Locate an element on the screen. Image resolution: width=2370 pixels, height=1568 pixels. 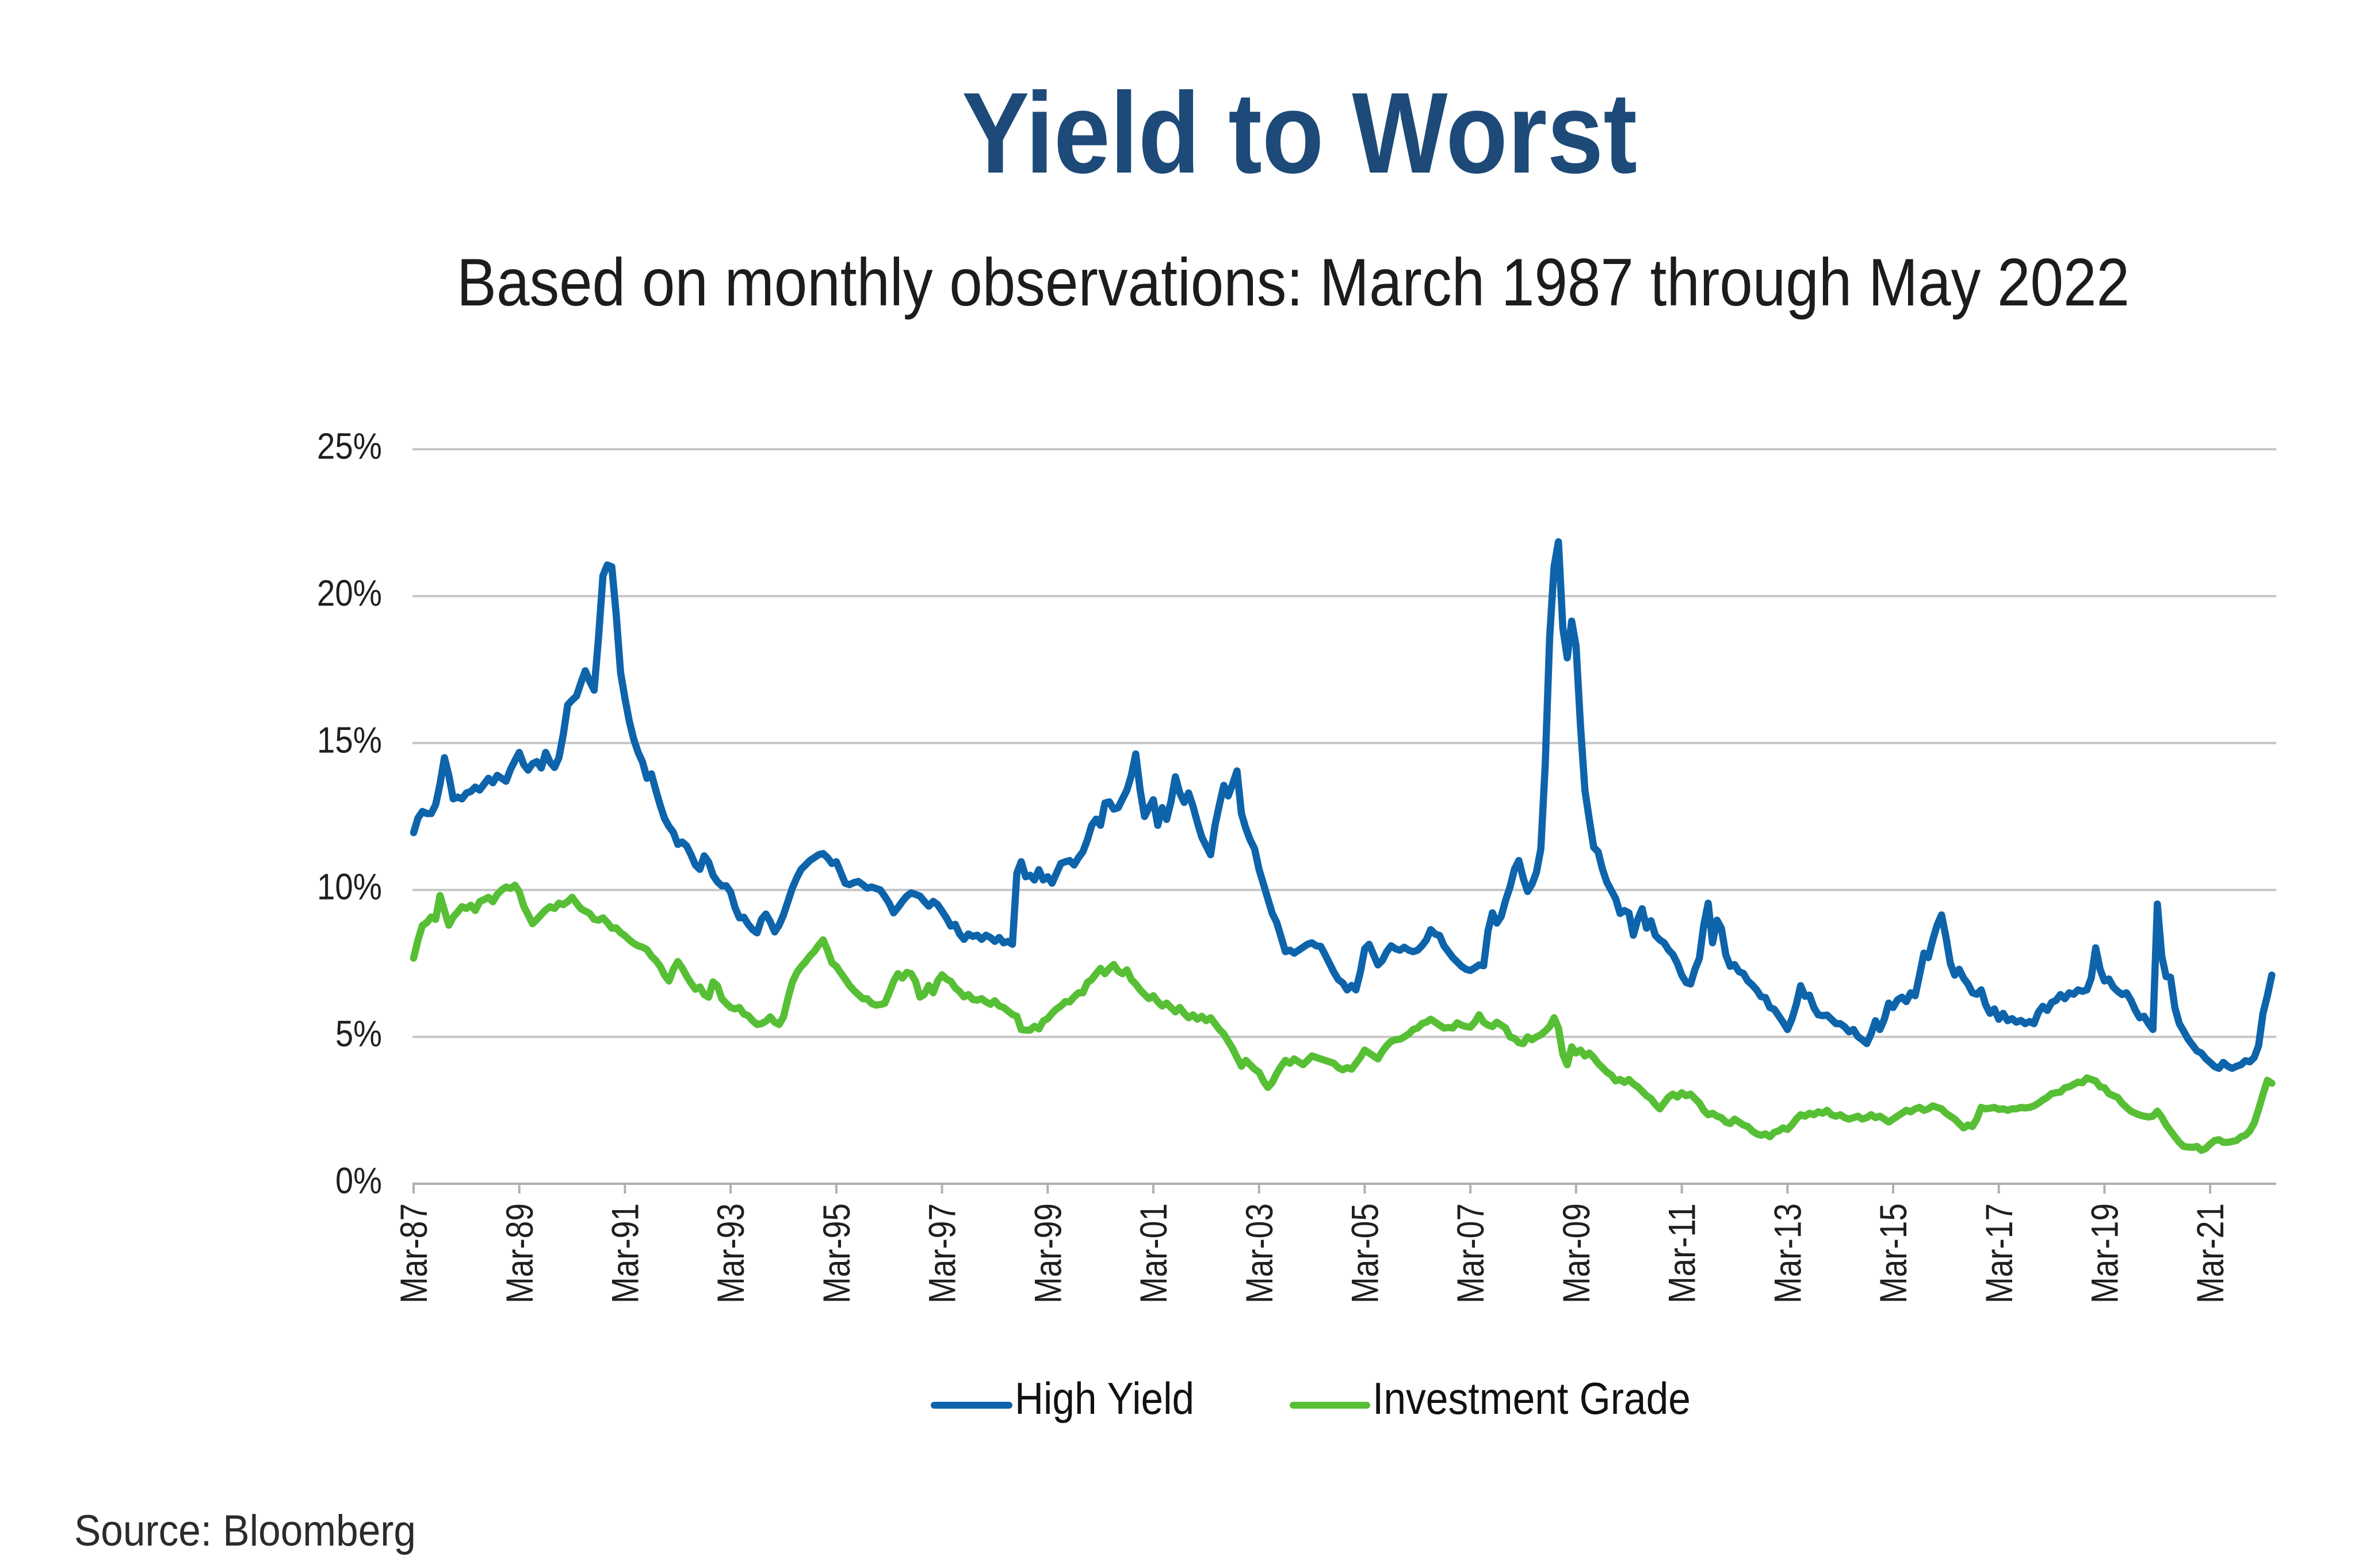
svg-text: Mar-11 is located at coordinates (1682, 1253).